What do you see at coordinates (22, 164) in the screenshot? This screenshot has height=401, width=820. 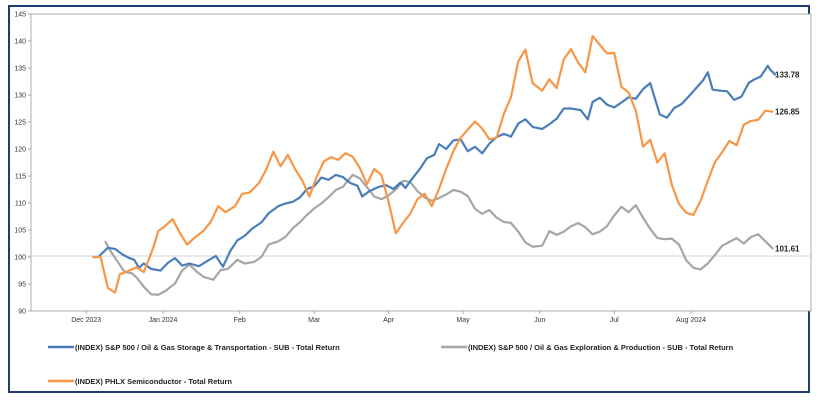 I see `y-axis: 90 95 100 105 110 115 120 125 130 135 140 145` at bounding box center [22, 164].